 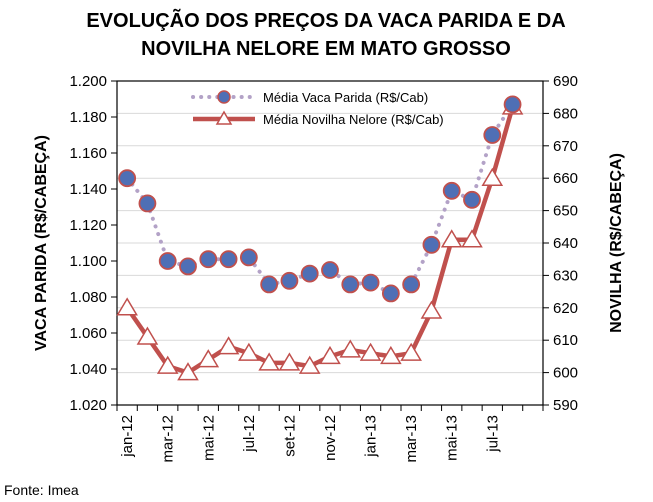 I want to click on right-tick-label: 600, so click(x=565, y=373).